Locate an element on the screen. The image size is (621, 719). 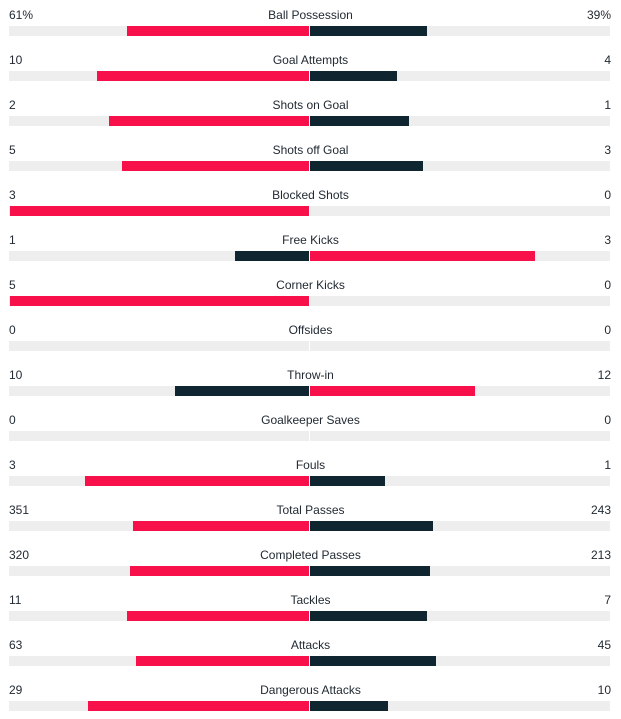
stat-row: 11 Tackles 7 is located at coordinates (310, 607).